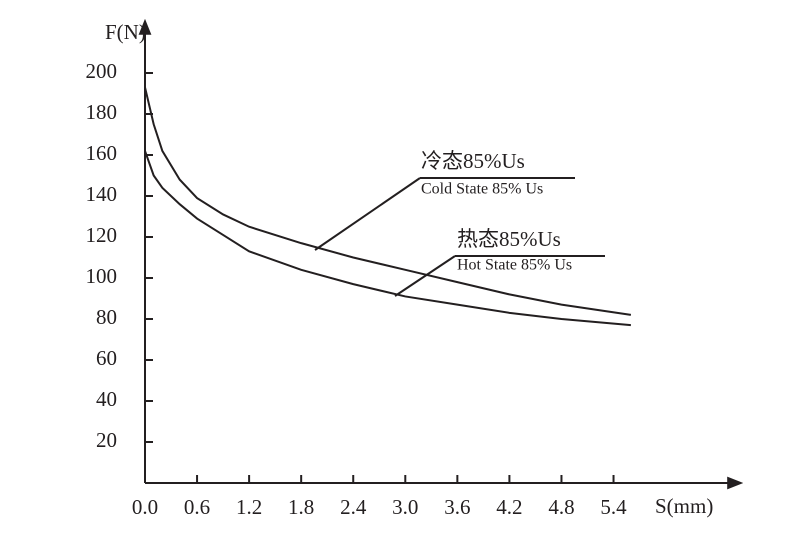 The width and height of the screenshot is (800, 540). What do you see at coordinates (509, 507) in the screenshot?
I see `x-tick-label: 4.2` at bounding box center [509, 507].